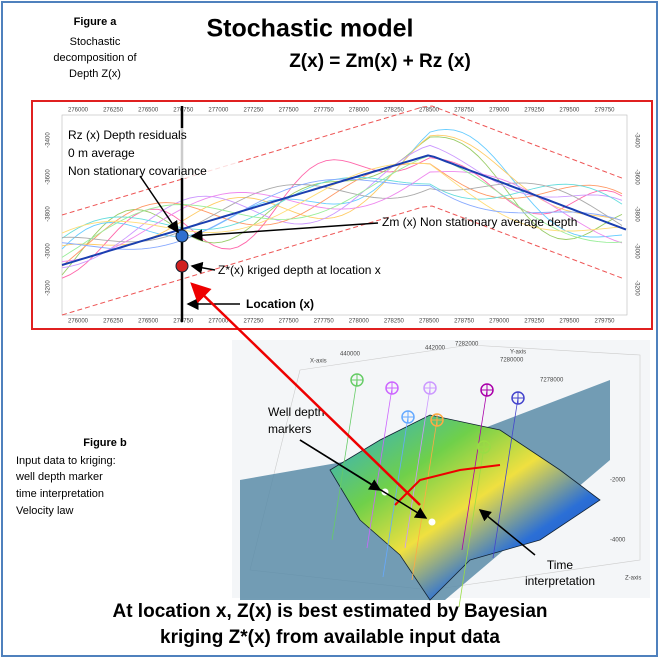 This screenshot has width=660, height=659. Describe the element at coordinates (618, 481) in the screenshot. I see `tick-label: -2000` at that location.